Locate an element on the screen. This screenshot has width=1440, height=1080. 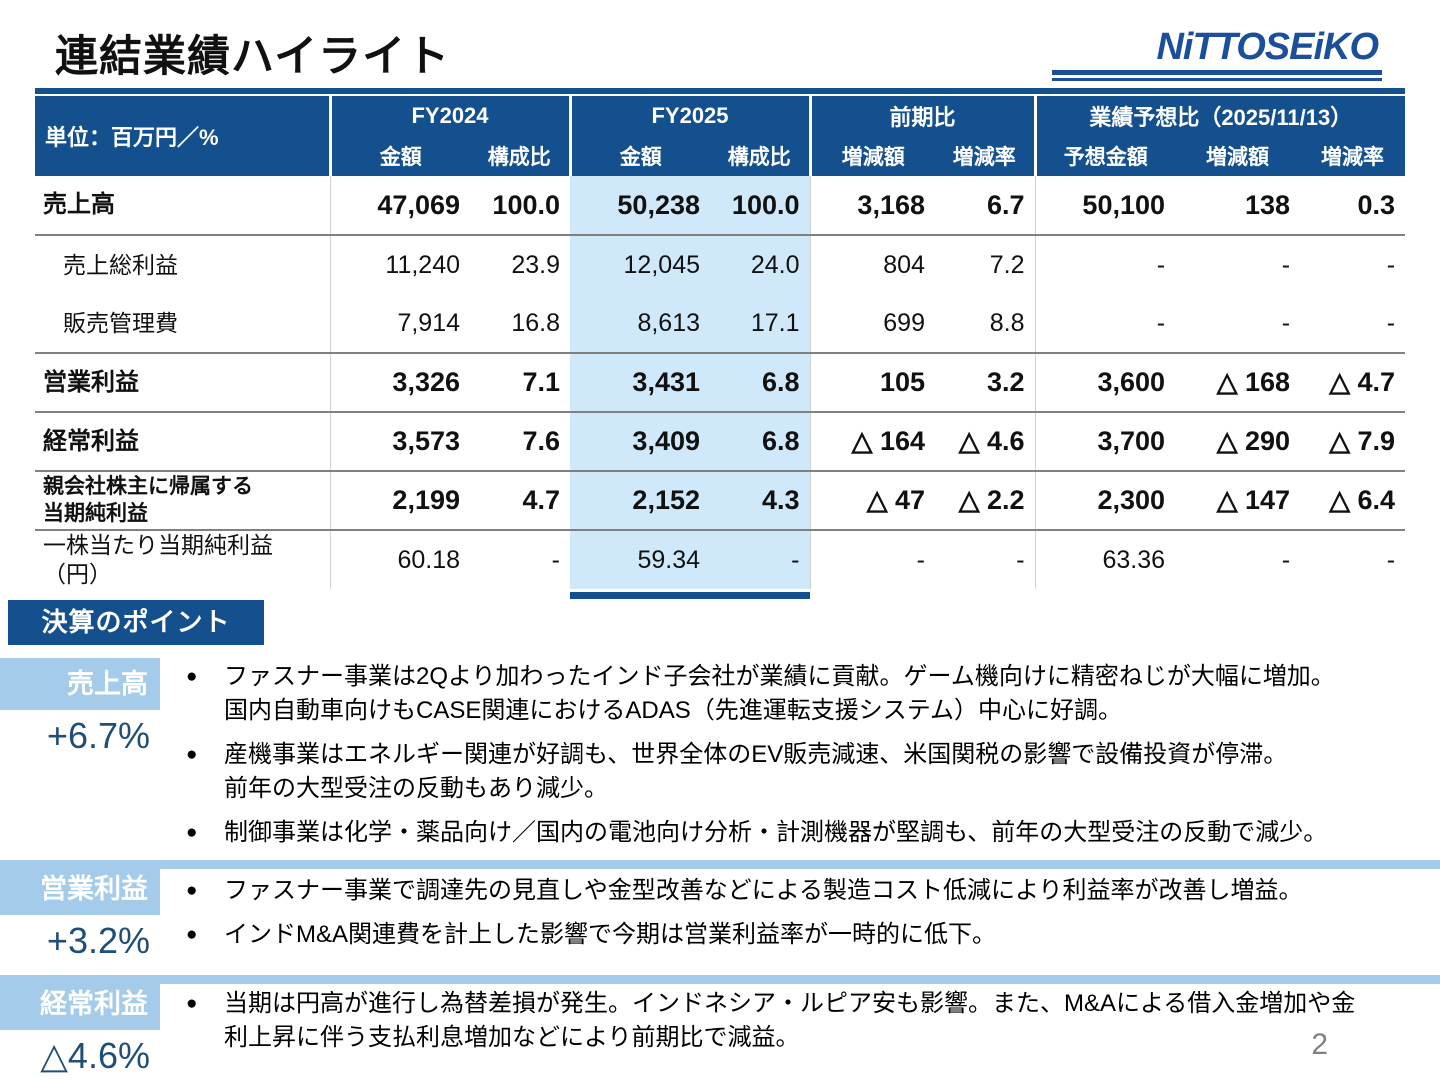
cell-yoy-diff: 105 is located at coordinates (872, 383).